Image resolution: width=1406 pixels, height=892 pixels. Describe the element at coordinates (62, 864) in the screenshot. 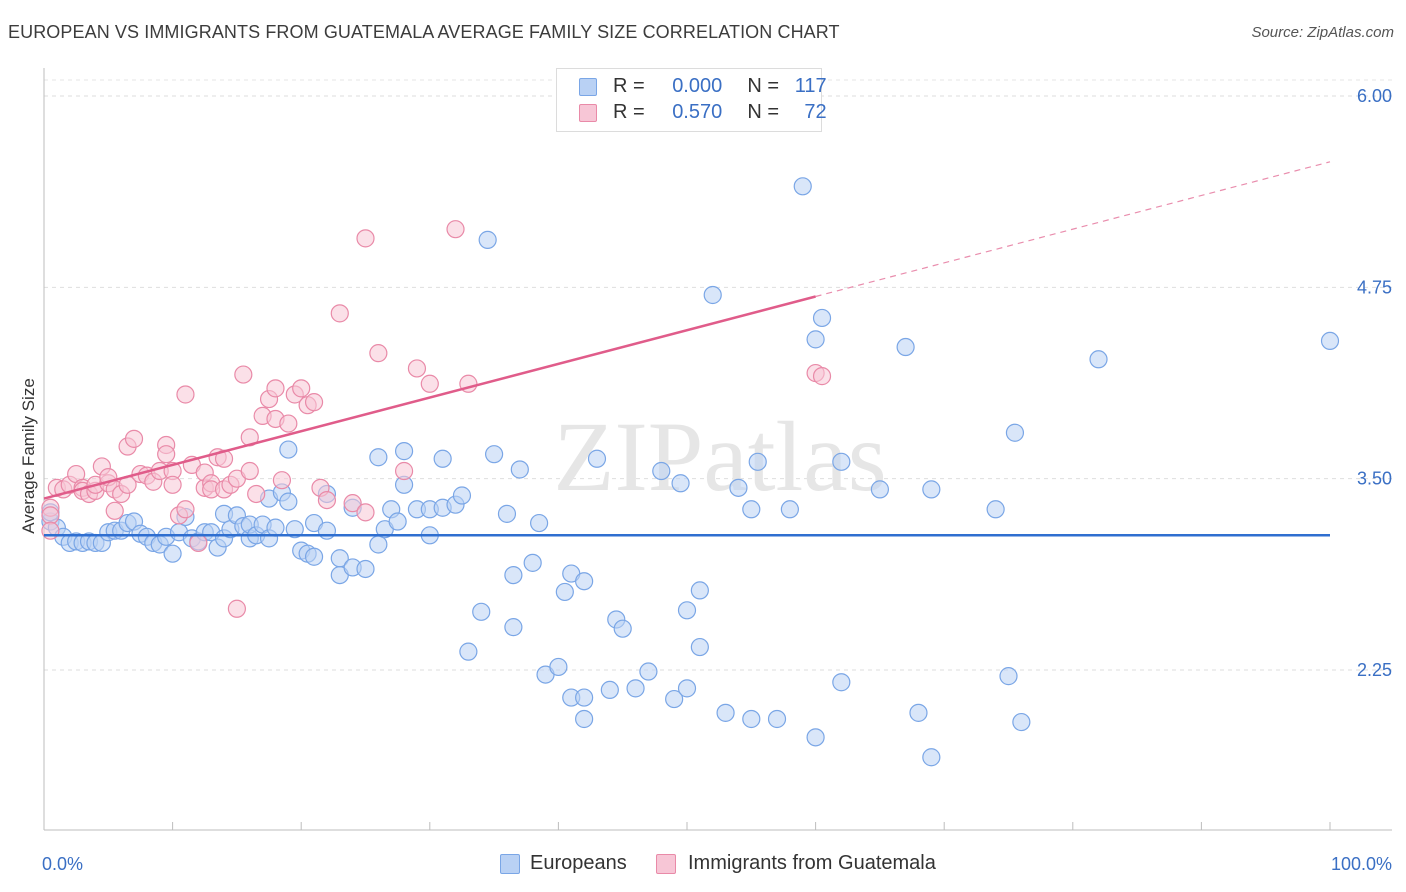

I see `x-tick-label-0: 0.0%` at that location.